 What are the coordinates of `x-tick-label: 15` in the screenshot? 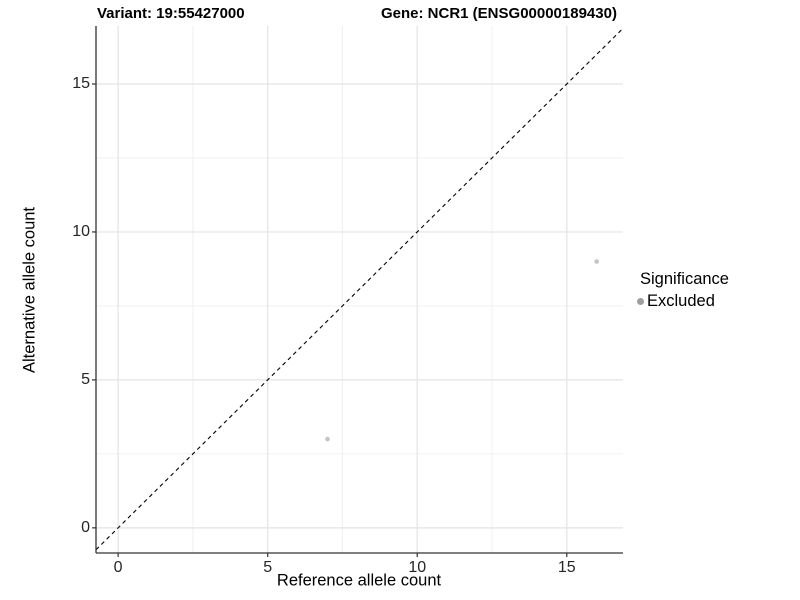 It's located at (566, 567).